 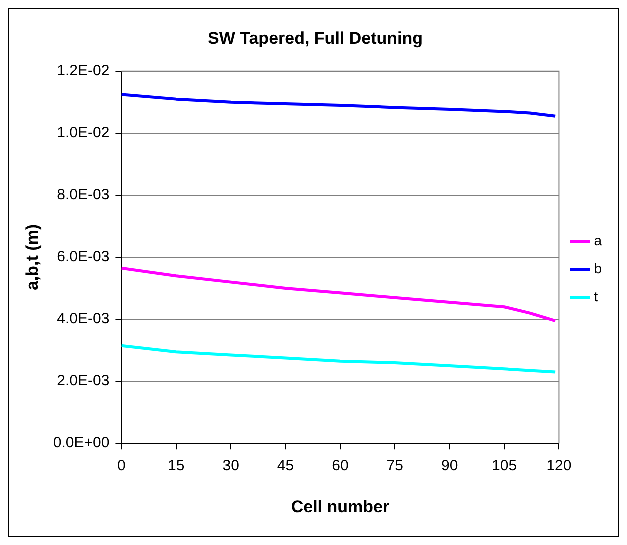 What do you see at coordinates (176, 466) in the screenshot?
I see `x-tick-label: 15` at bounding box center [176, 466].